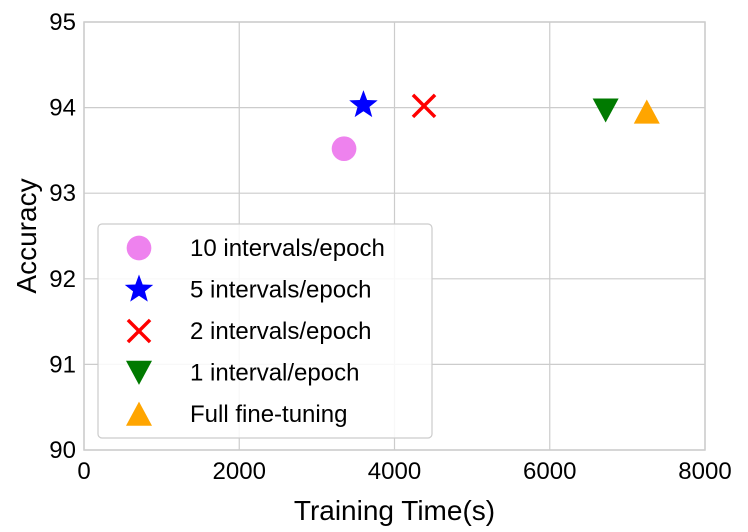  Describe the element at coordinates (280, 331) in the screenshot. I see `legend-label: 2 intervals/epoch` at that location.